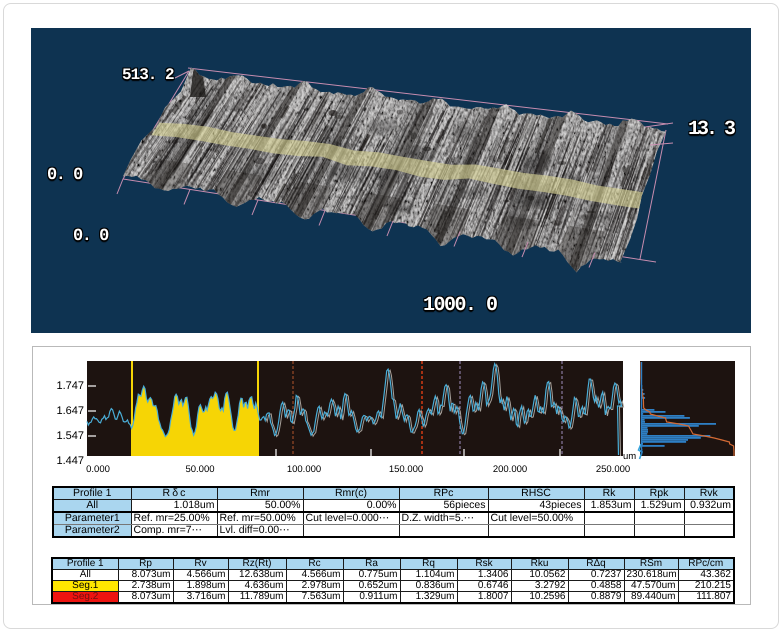  Describe the element at coordinates (70, 436) in the screenshot. I see `svg-text: 1.547` at that location.